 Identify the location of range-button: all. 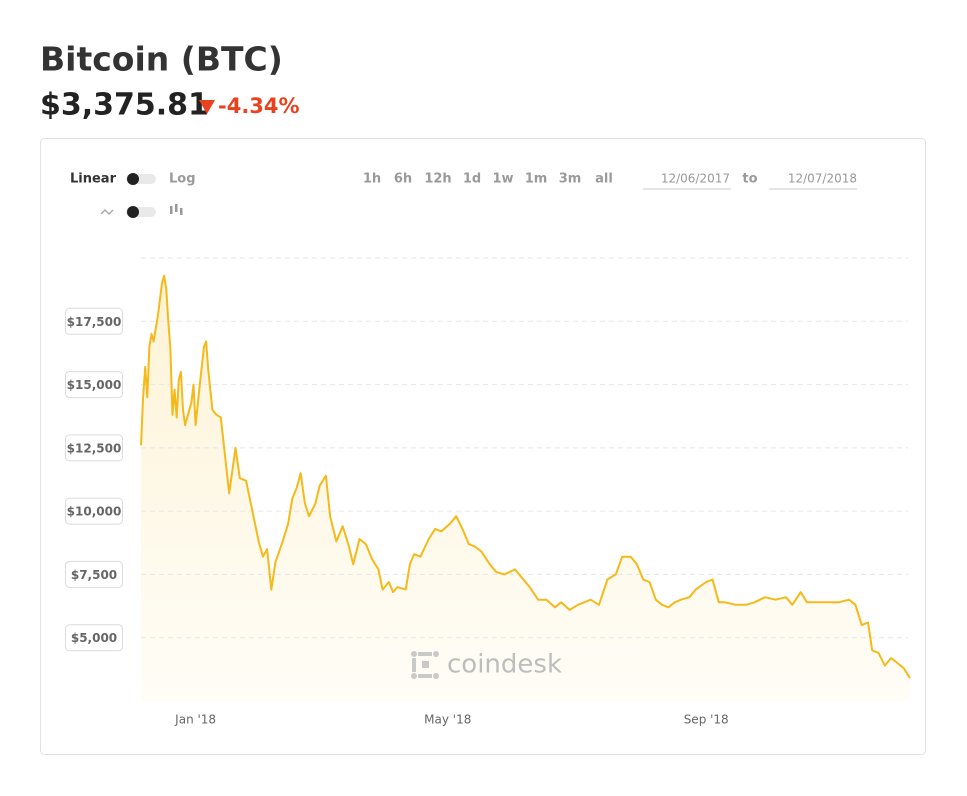
(604, 179).